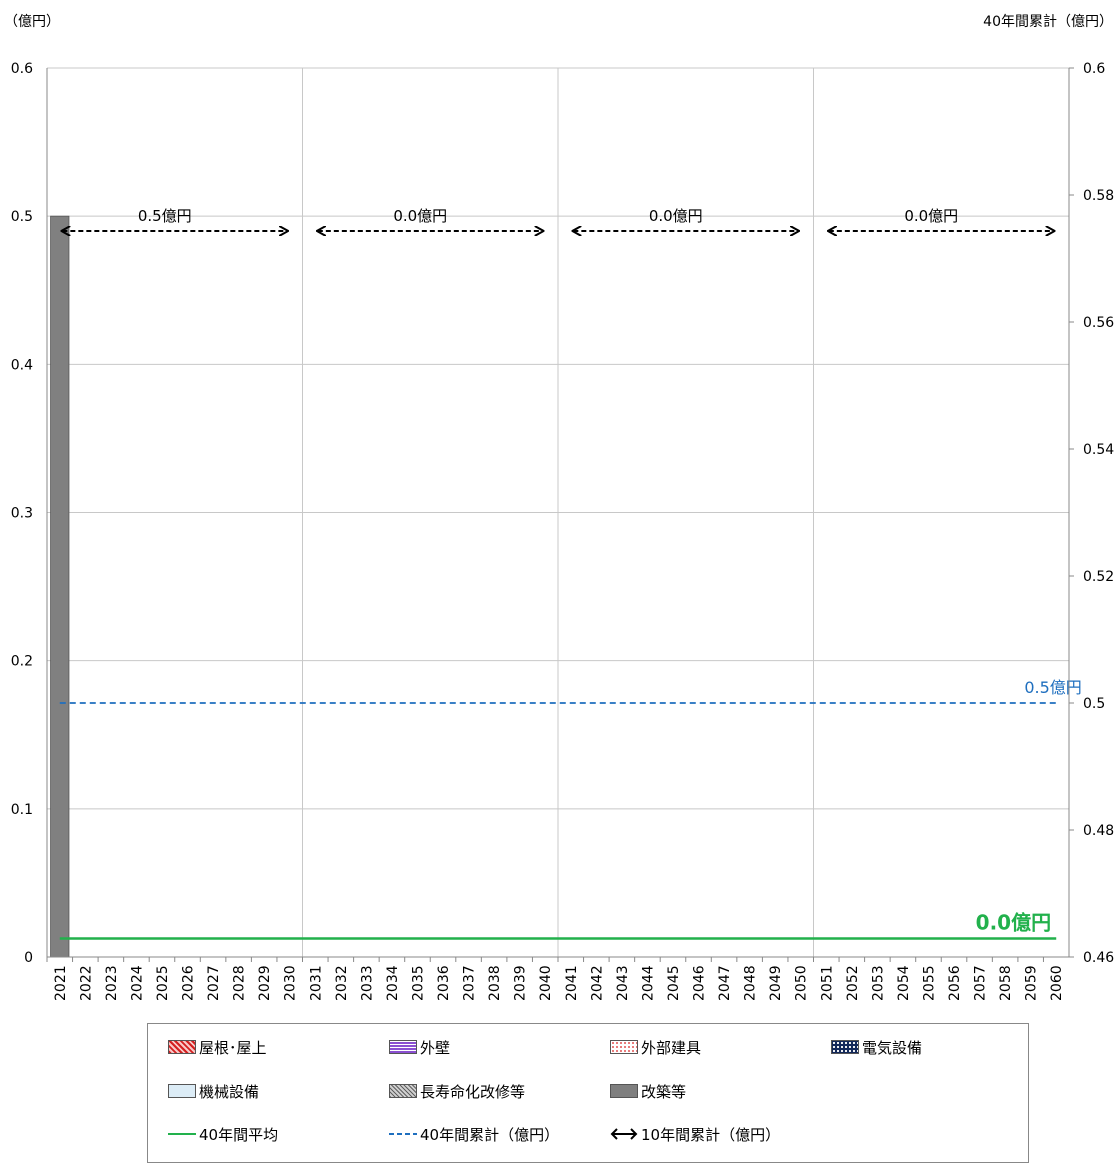  Describe the element at coordinates (61, 983) in the screenshot. I see `x-tick-label: 2021` at that location.